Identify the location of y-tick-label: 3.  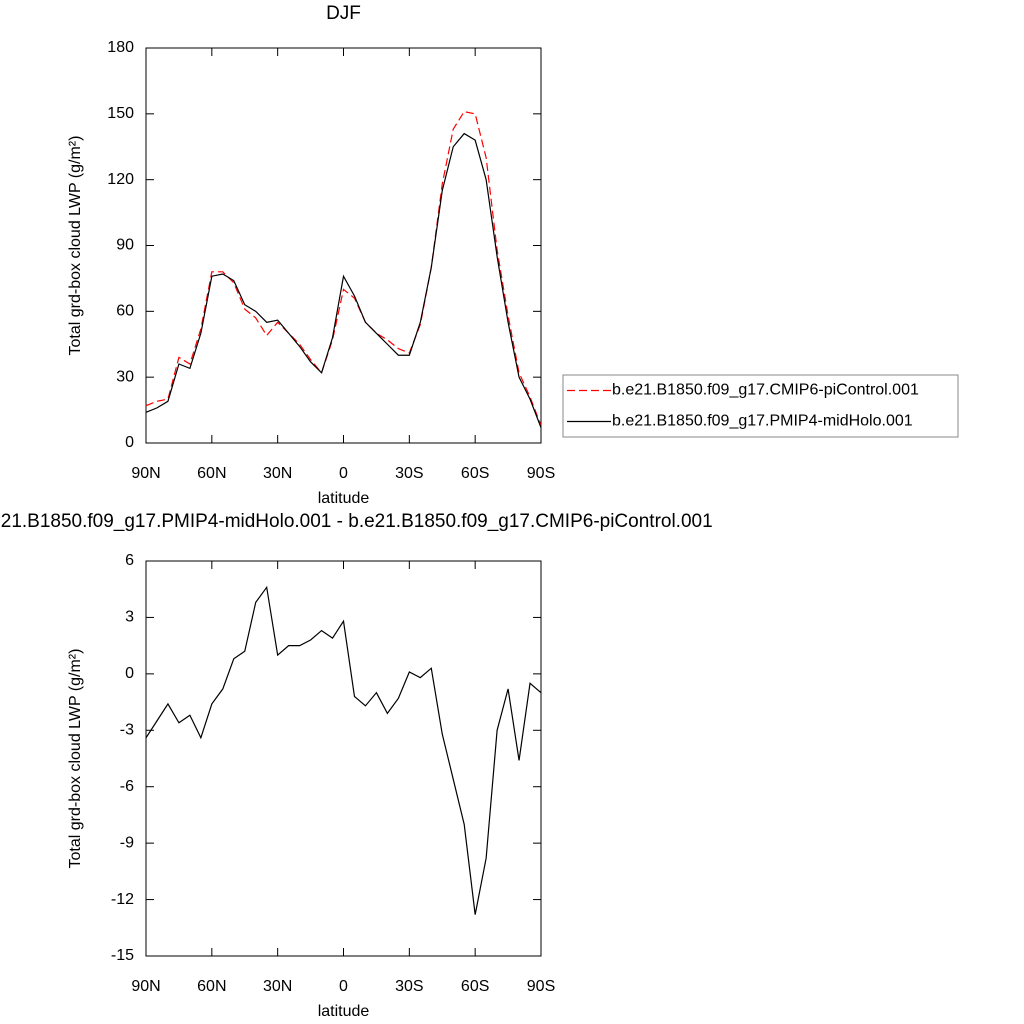
(129, 617).